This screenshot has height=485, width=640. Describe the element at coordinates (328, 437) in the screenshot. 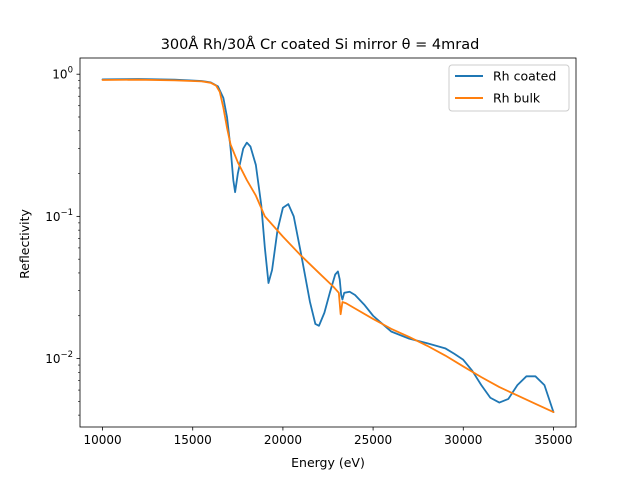

I see `x-axis-ticks: 10000 15000 20000 25000 30000 35000` at that location.